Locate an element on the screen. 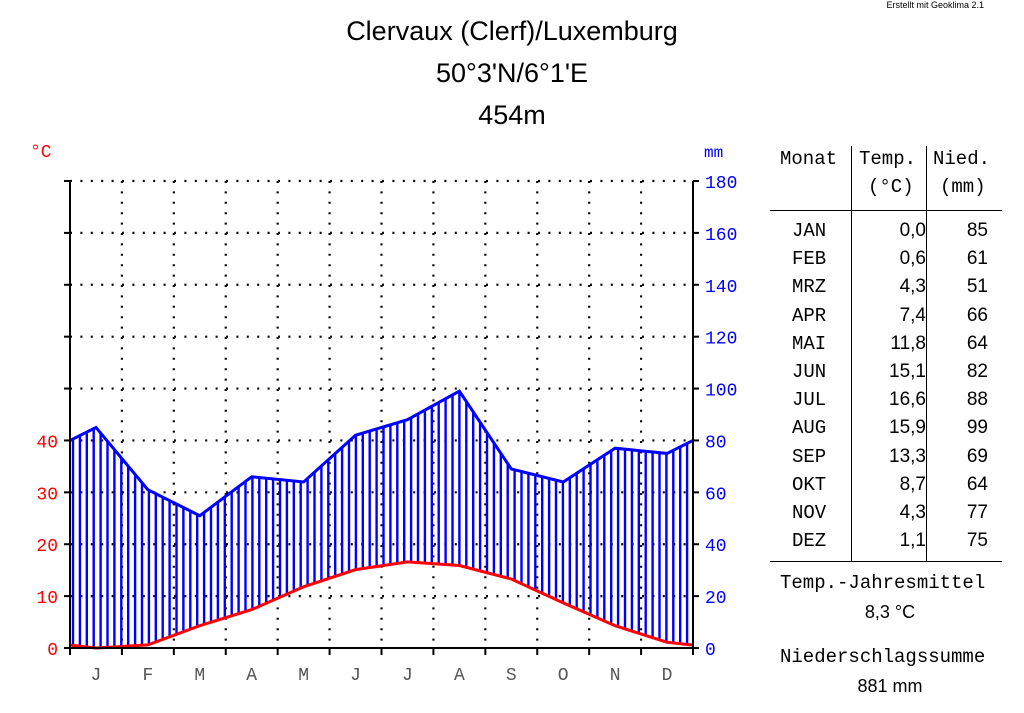  row-month: FEB is located at coordinates (809, 259).